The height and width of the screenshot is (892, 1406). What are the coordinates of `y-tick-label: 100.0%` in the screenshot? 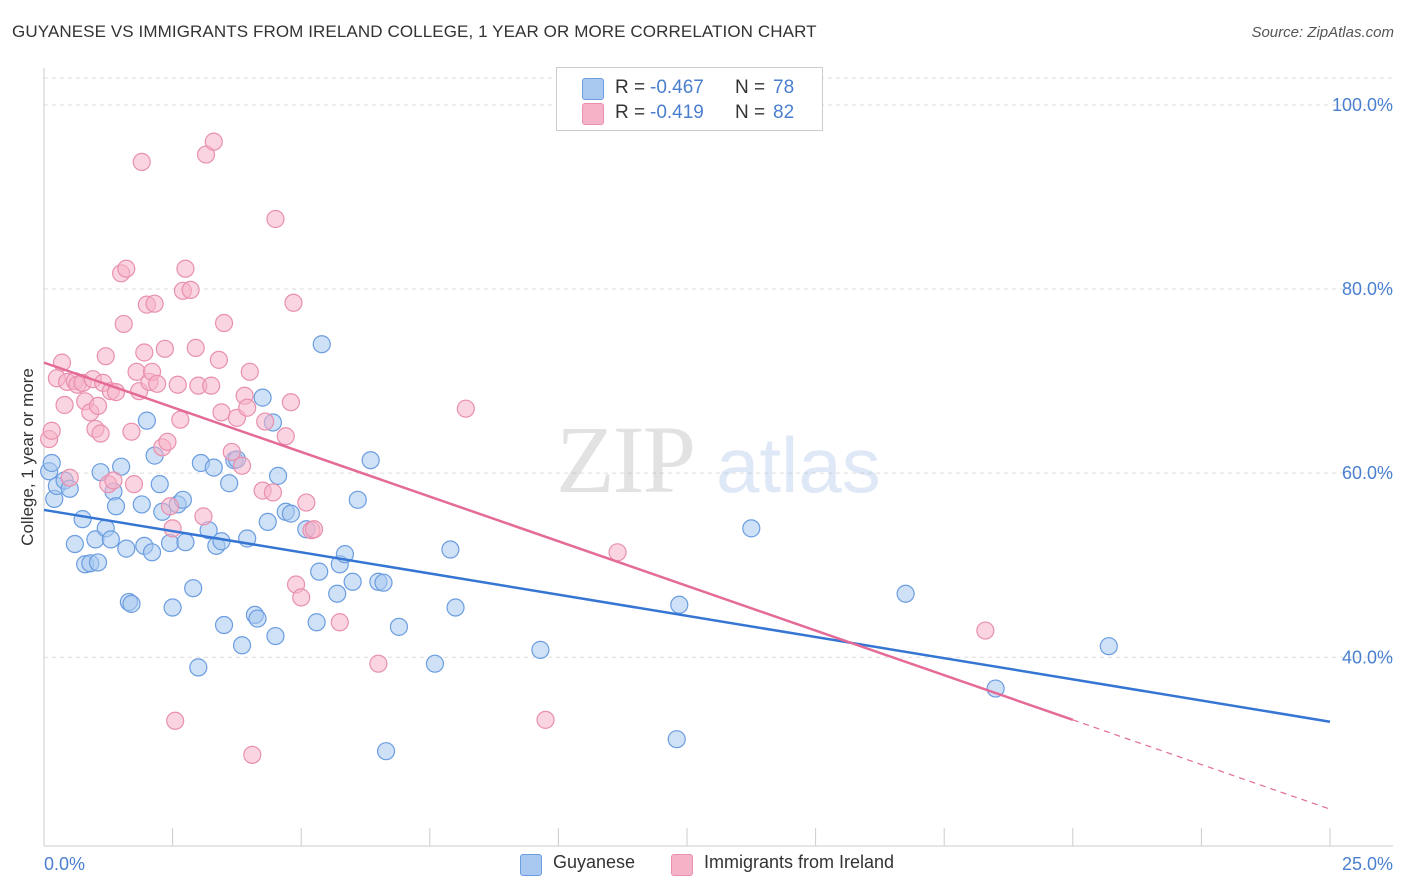 It's located at (1362, 105).